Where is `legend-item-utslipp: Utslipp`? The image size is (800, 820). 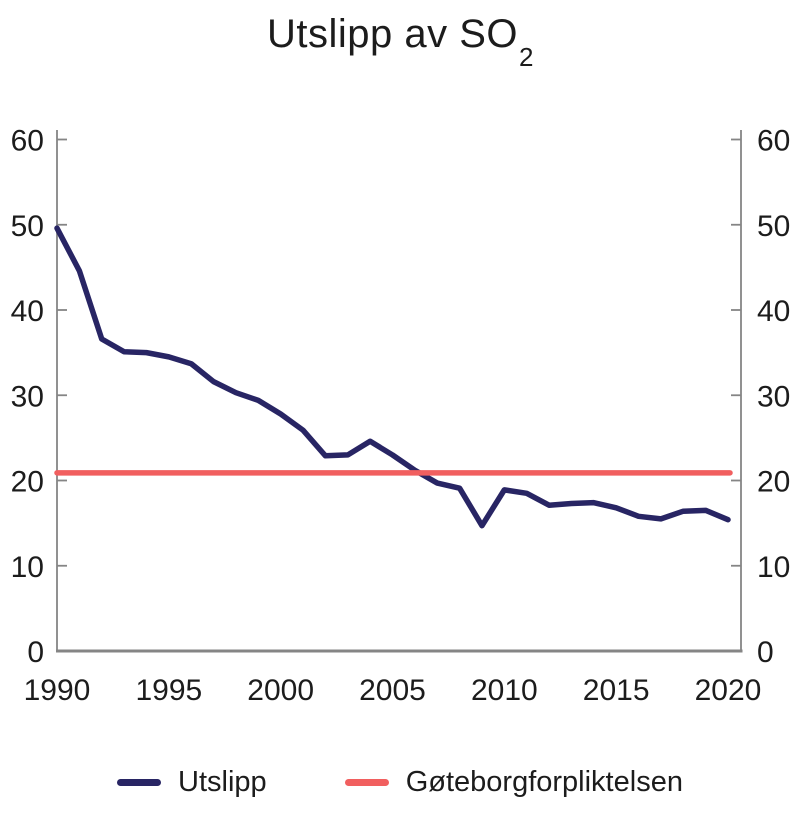 legend-item-utslipp: Utslipp is located at coordinates (192, 782).